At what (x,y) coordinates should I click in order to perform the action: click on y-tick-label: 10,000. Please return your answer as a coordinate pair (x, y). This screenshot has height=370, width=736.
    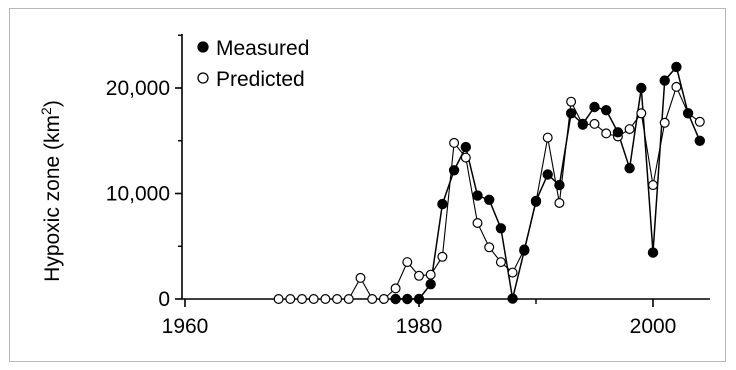
    Looking at the image, I should click on (138, 194).